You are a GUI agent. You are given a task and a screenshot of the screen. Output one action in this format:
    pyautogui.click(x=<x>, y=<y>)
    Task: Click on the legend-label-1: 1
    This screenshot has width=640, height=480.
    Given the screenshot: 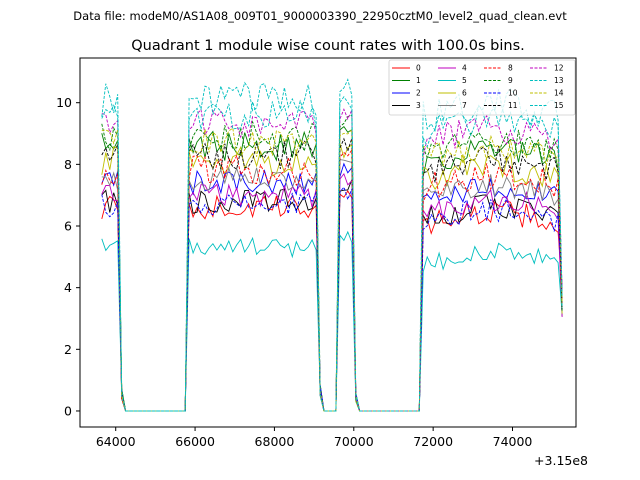 What is the action you would take?
    pyautogui.click(x=418, y=80)
    